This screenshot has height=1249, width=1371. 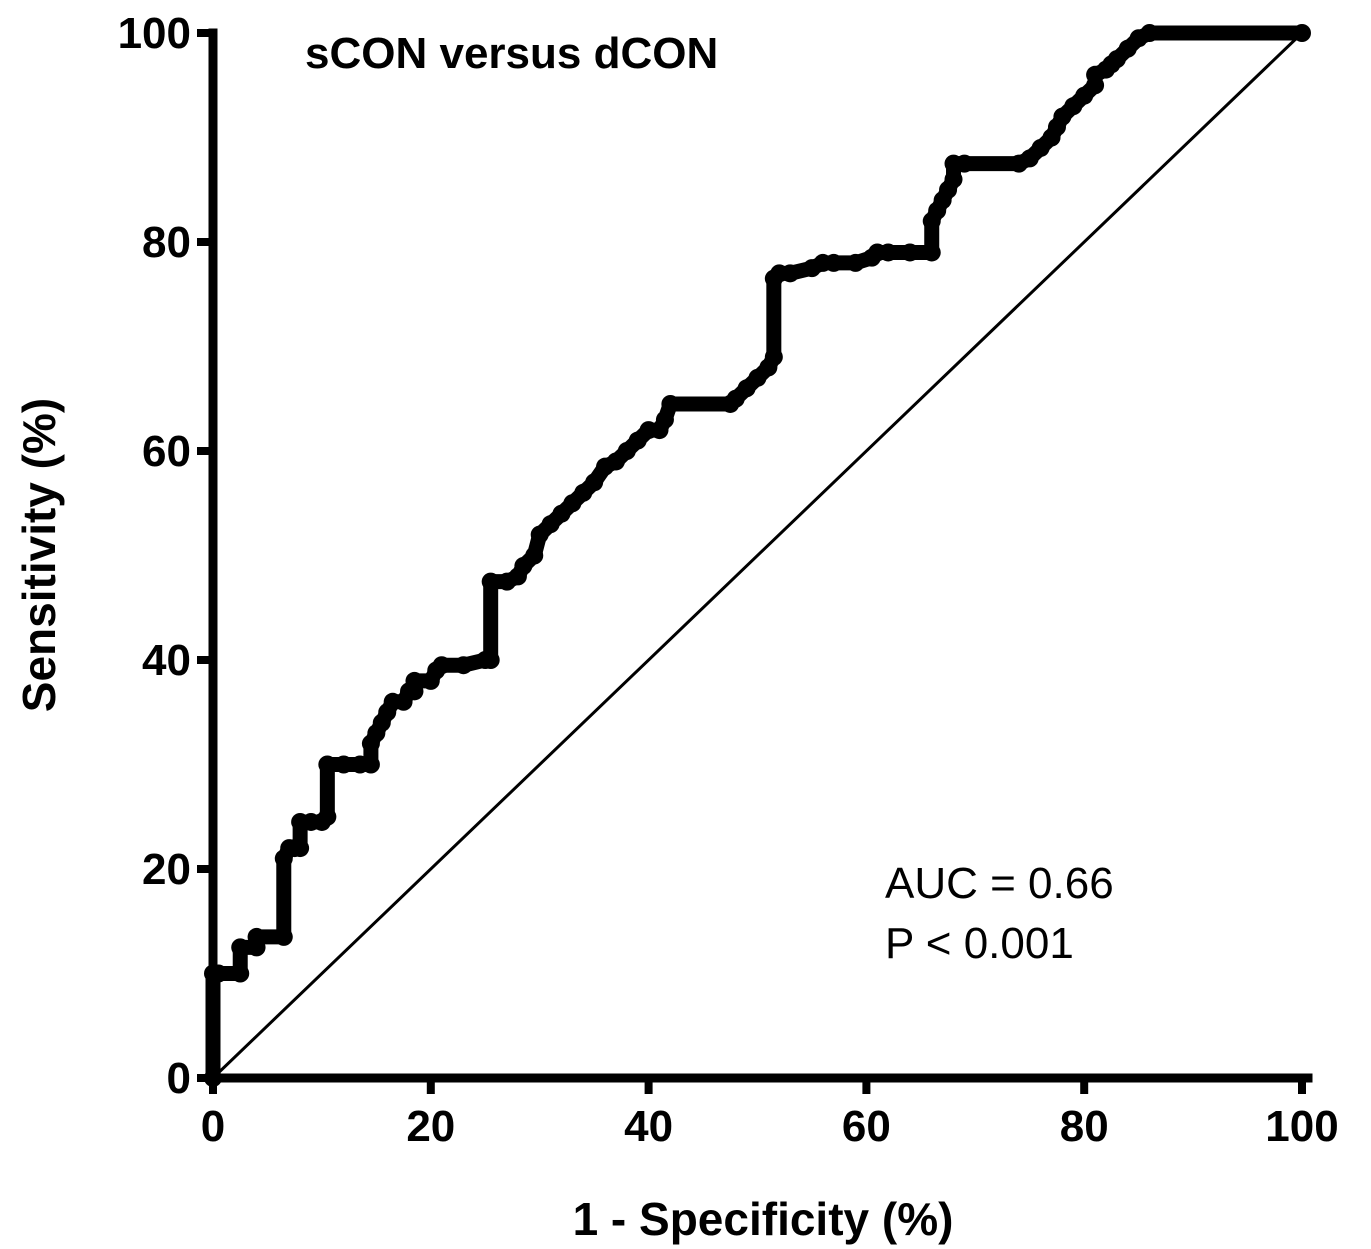 I want to click on chart-title: sCON versus dCON, so click(x=511, y=53).